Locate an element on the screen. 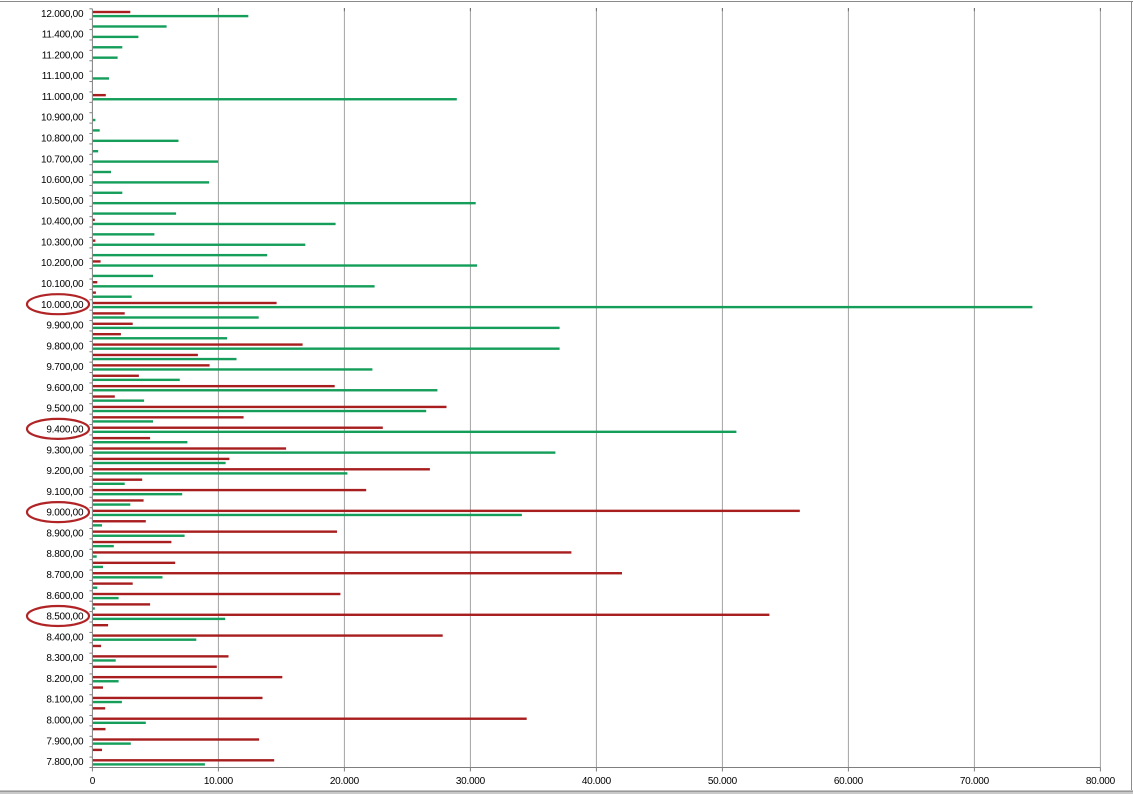  svg-text: 10.600,00 is located at coordinates (62, 180).